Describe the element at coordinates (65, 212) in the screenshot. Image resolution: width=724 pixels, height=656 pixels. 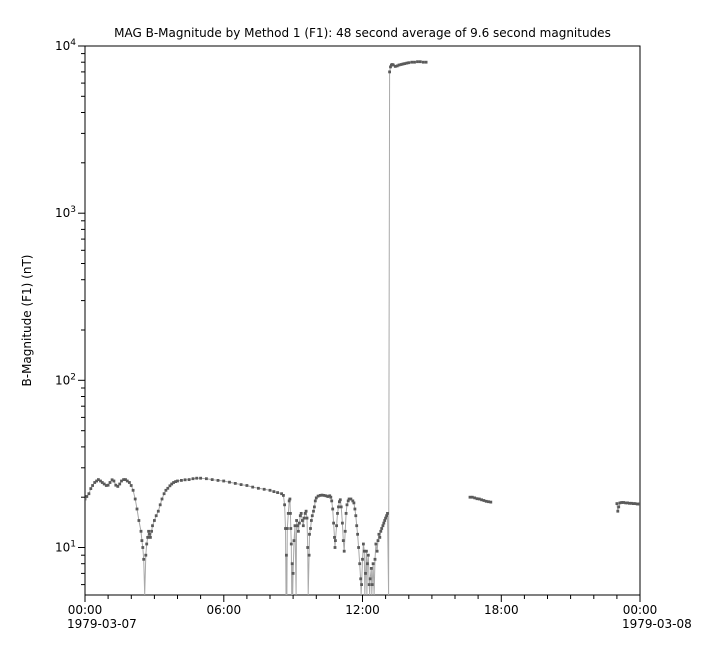
I see `y-tick-label: 103` at that location.